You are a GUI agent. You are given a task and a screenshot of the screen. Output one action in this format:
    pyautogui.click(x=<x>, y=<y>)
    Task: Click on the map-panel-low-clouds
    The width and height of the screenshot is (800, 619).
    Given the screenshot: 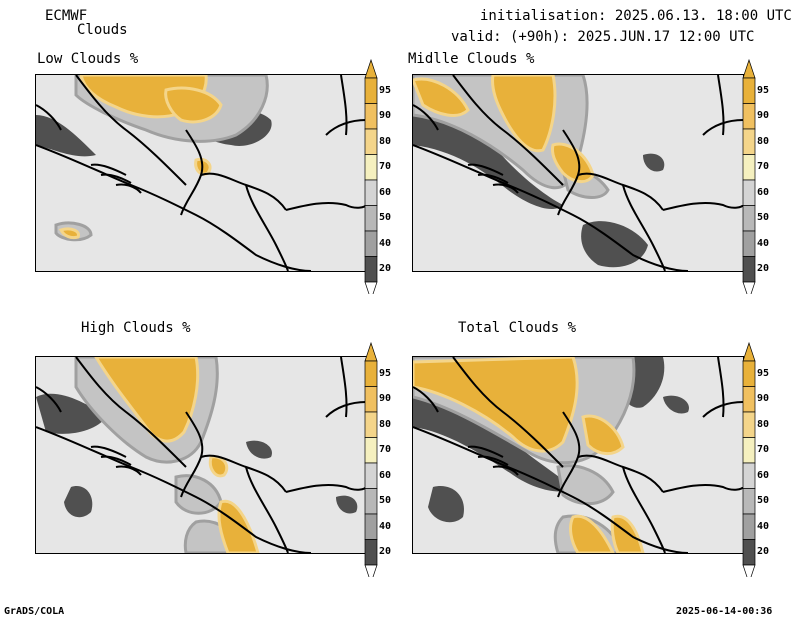 What is the action you would take?
    pyautogui.click(x=201, y=173)
    